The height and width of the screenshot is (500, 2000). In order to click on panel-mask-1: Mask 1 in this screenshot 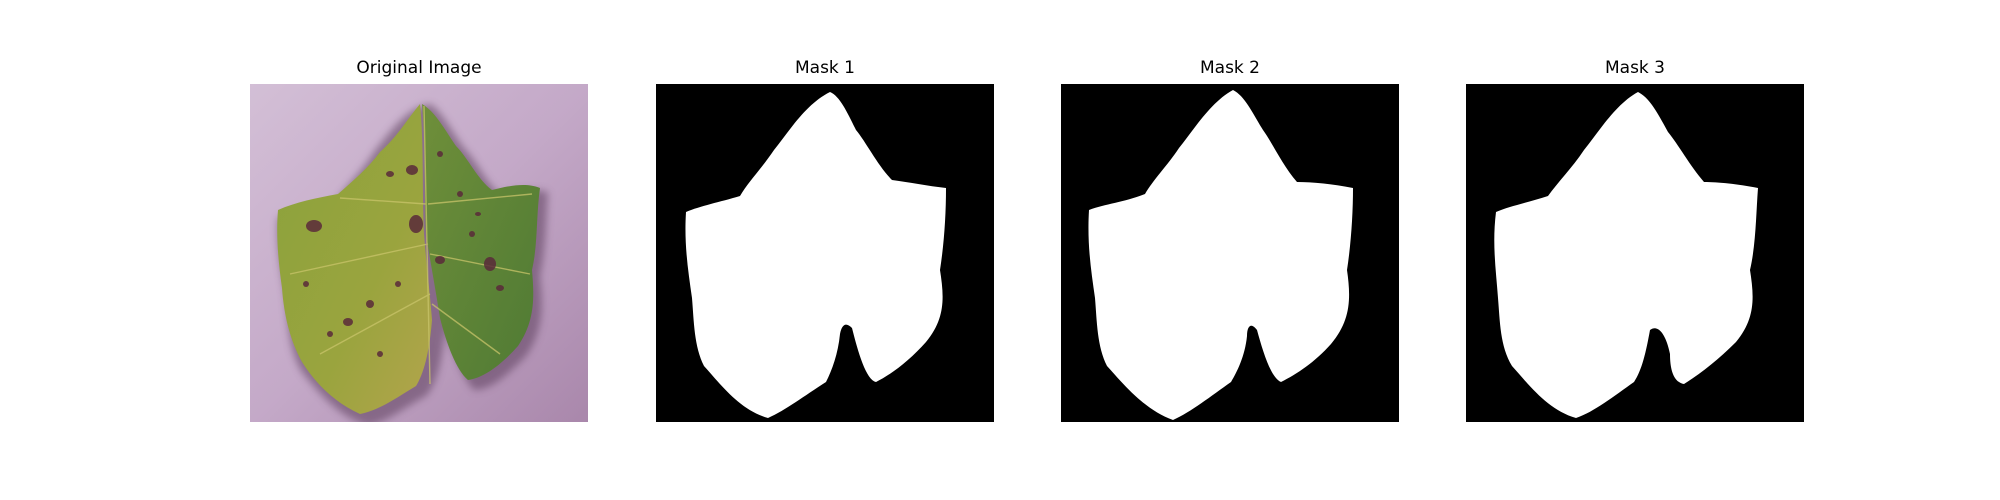, I will do `click(825, 239)`.